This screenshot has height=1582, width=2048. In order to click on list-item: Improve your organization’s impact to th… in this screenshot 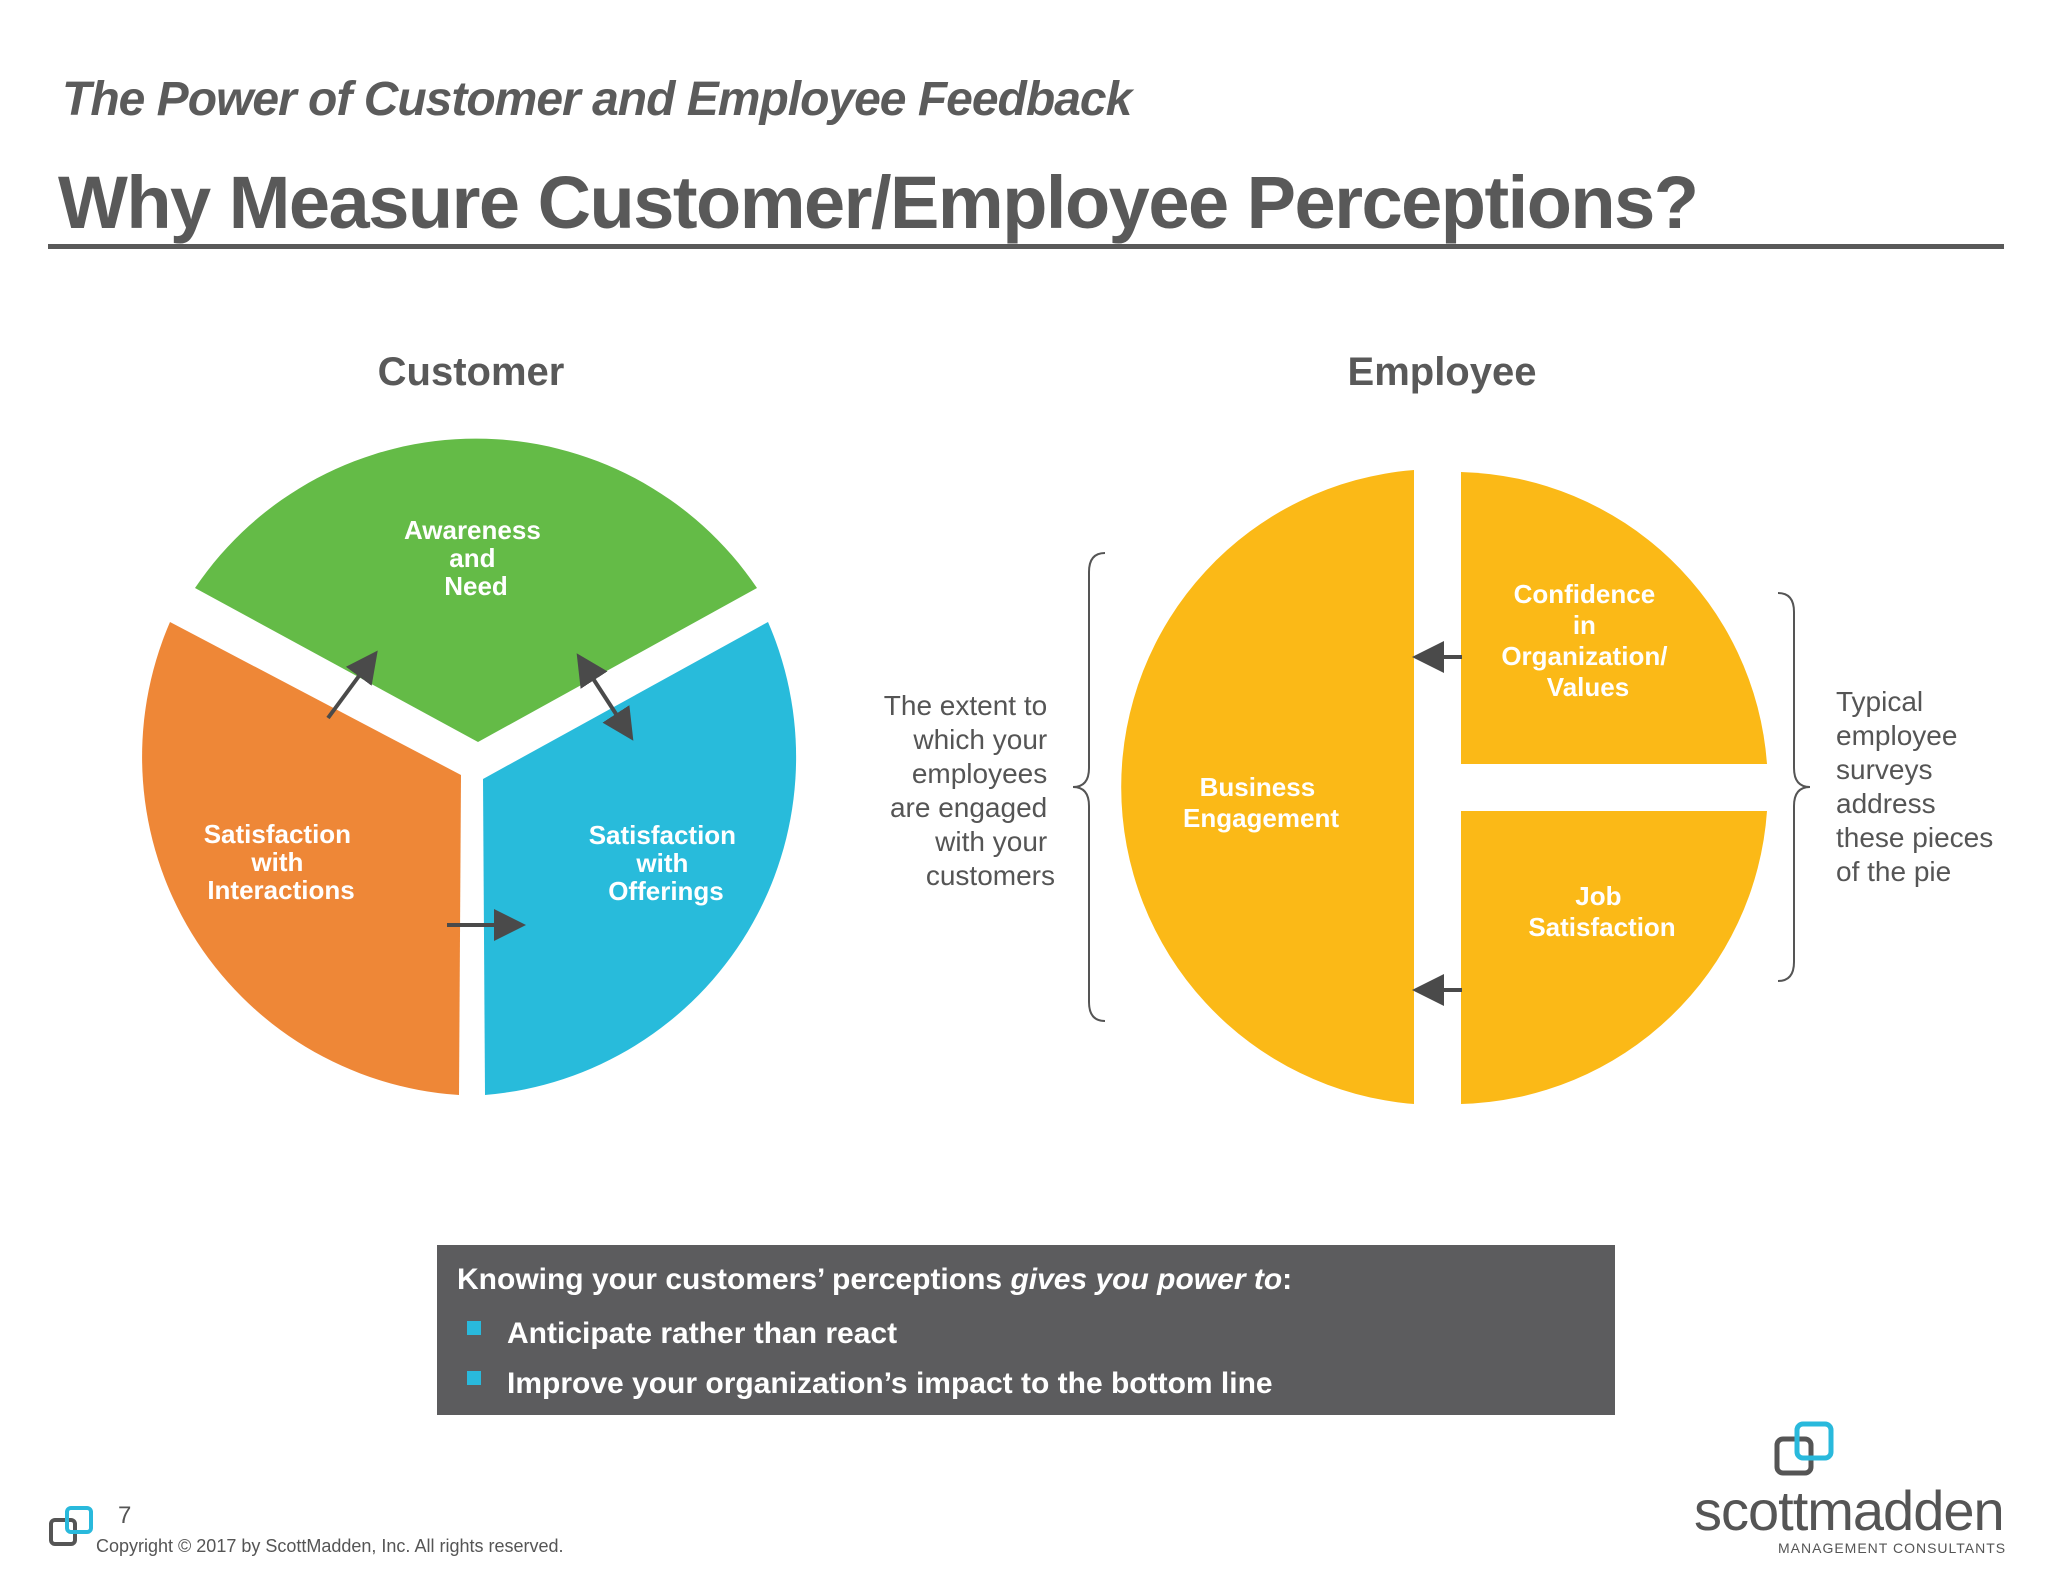, I will do `click(1036, 1384)`.